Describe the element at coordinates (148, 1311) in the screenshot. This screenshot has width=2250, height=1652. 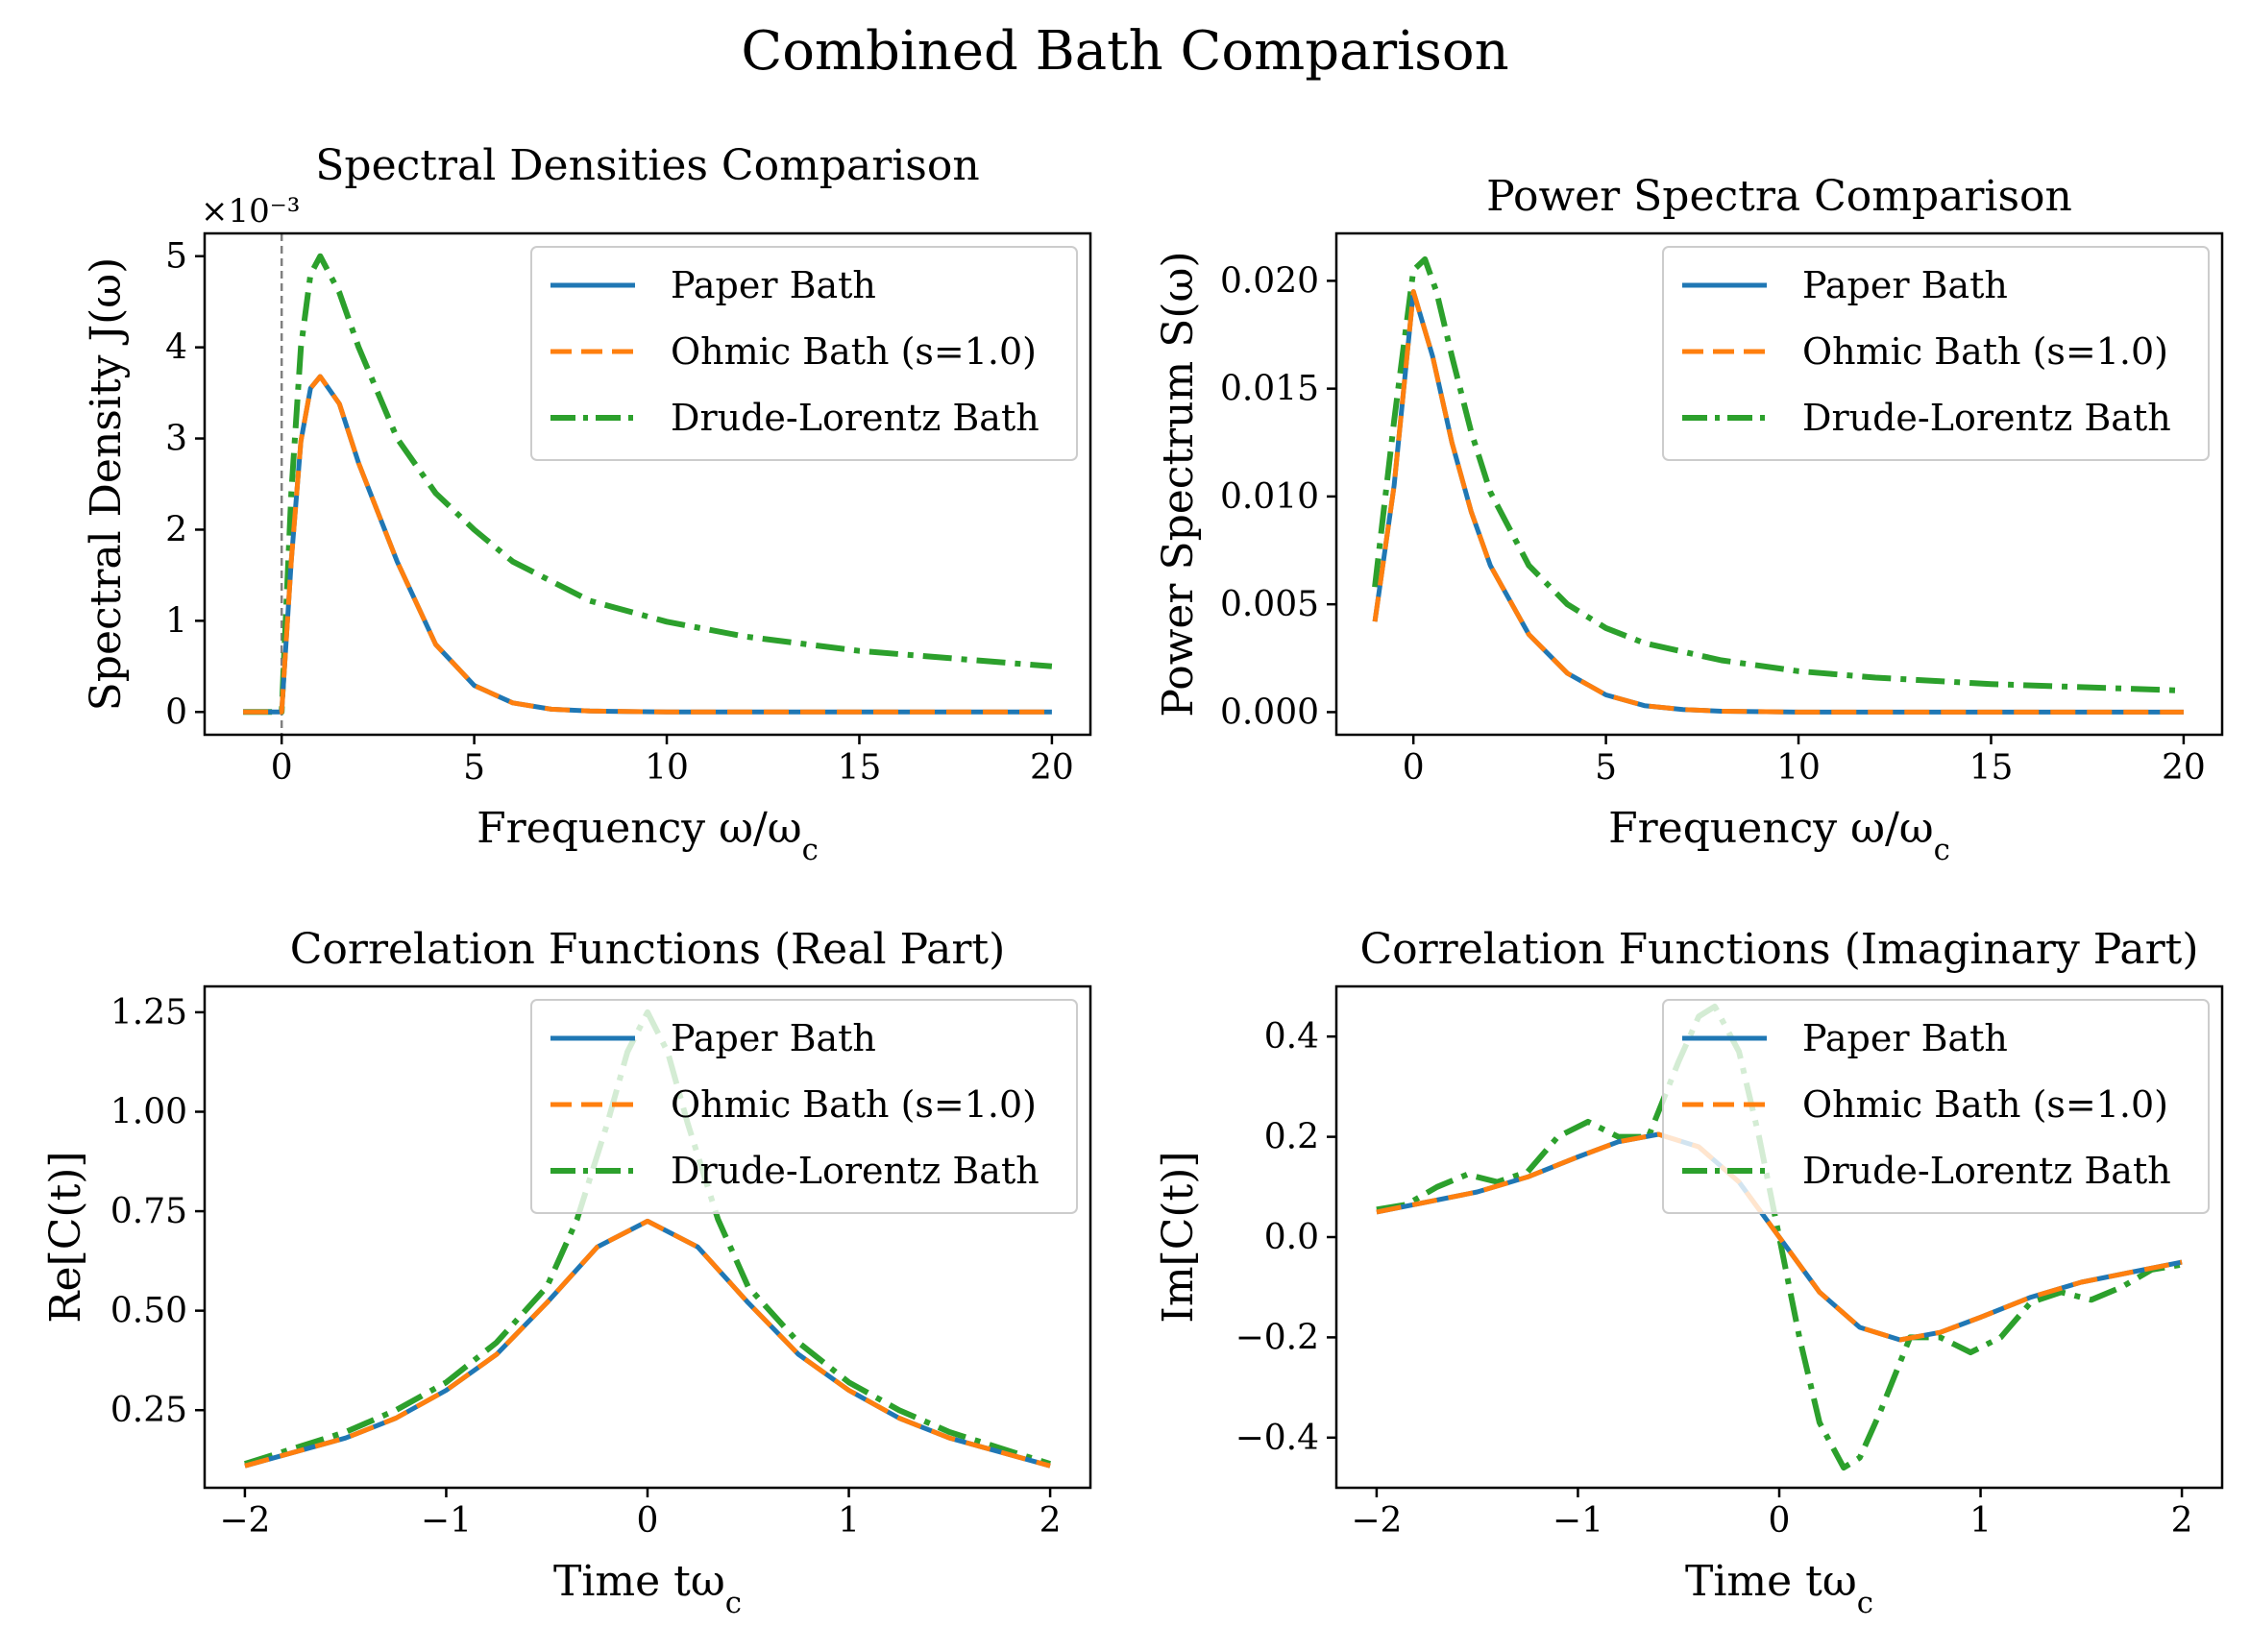
I see `y-tick-label: 0.50` at that location.